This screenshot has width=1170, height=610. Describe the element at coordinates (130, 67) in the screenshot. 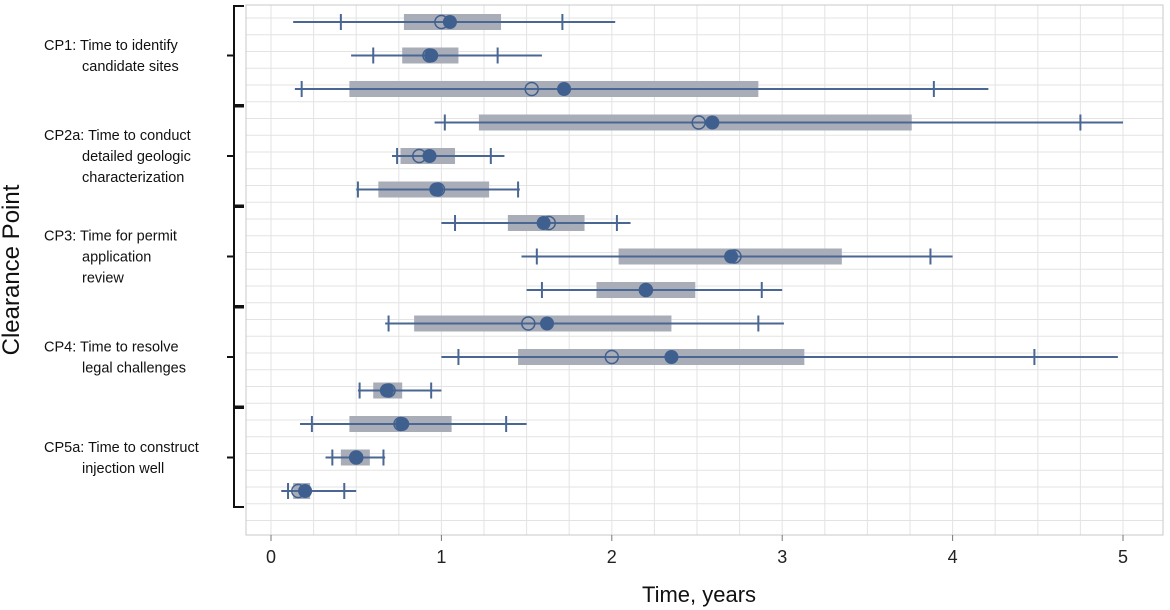

I see `group-label-line: candidate sites` at that location.